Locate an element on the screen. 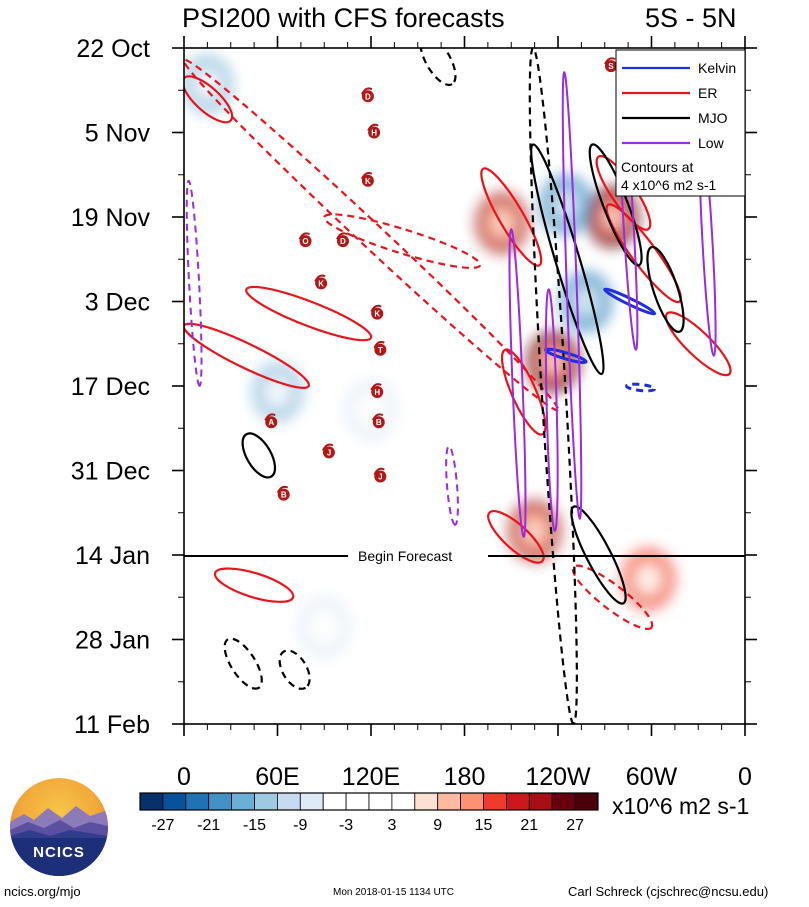 The height and width of the screenshot is (907, 809). legend-note-line1: Contours at is located at coordinates (657, 167).